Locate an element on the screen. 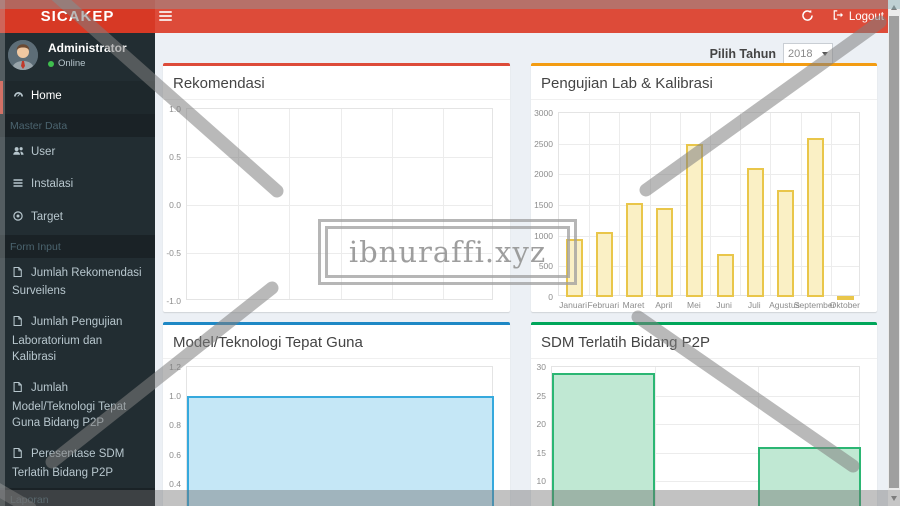  arrow-up-icon is located at coordinates (894, 7).